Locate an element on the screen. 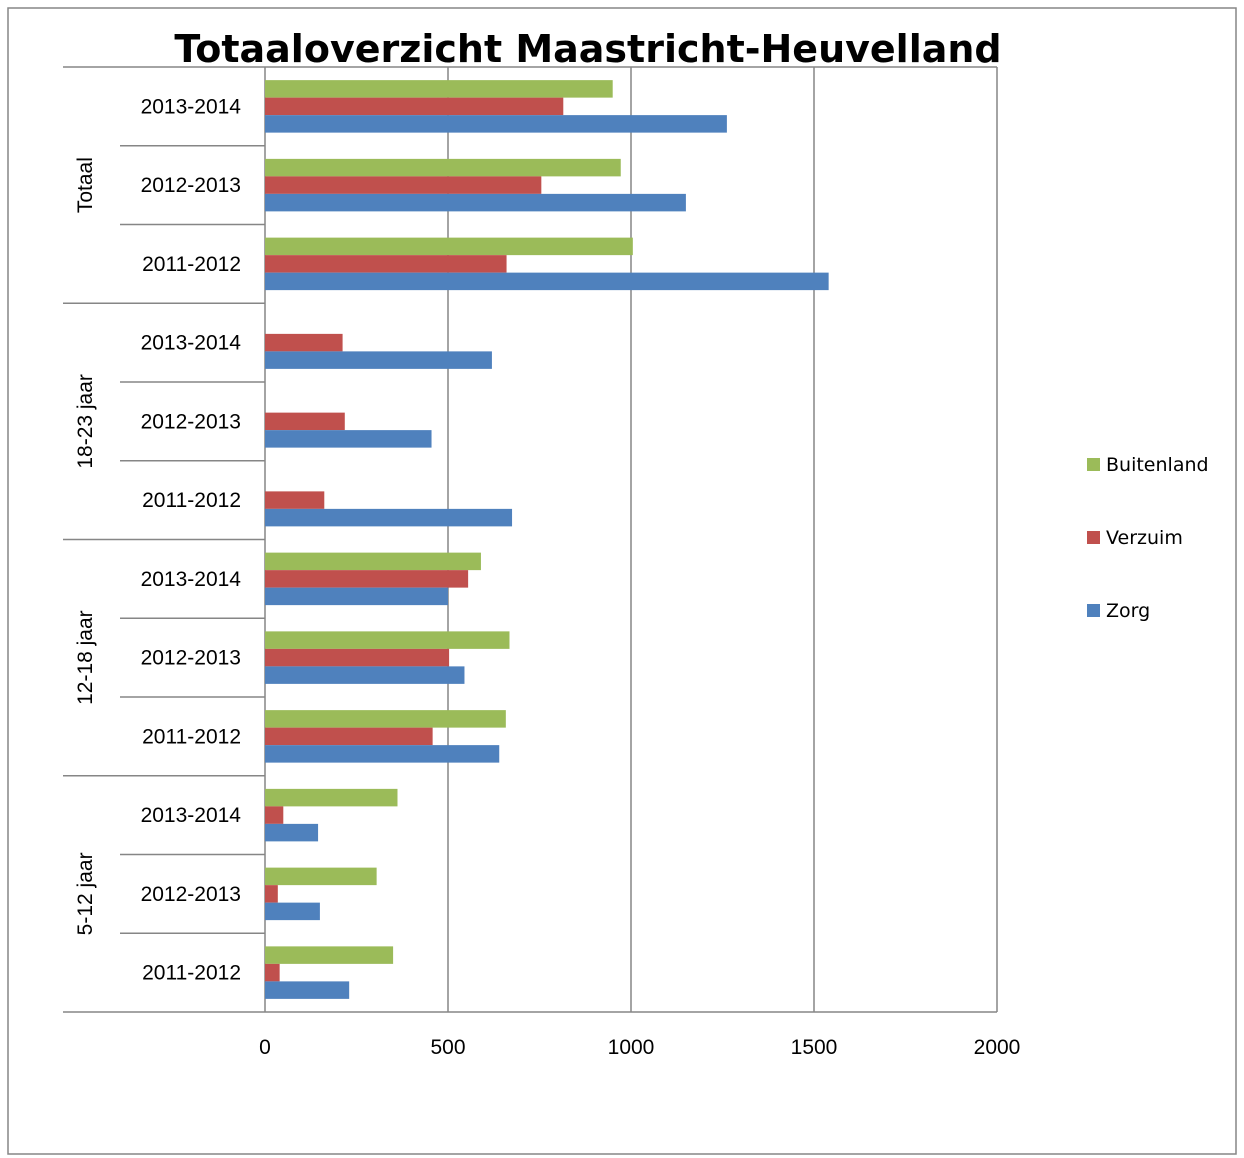 The image size is (1244, 1158). legend-swatch-zorg is located at coordinates (1093, 610).